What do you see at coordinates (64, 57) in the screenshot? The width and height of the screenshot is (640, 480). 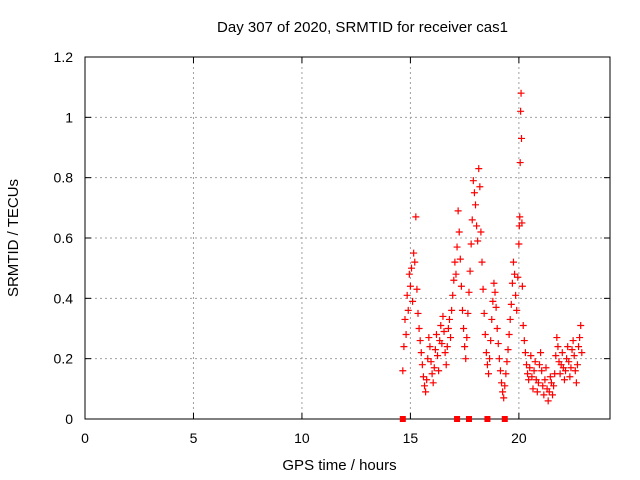 I see `y-tick-label: 1.2` at bounding box center [64, 57].